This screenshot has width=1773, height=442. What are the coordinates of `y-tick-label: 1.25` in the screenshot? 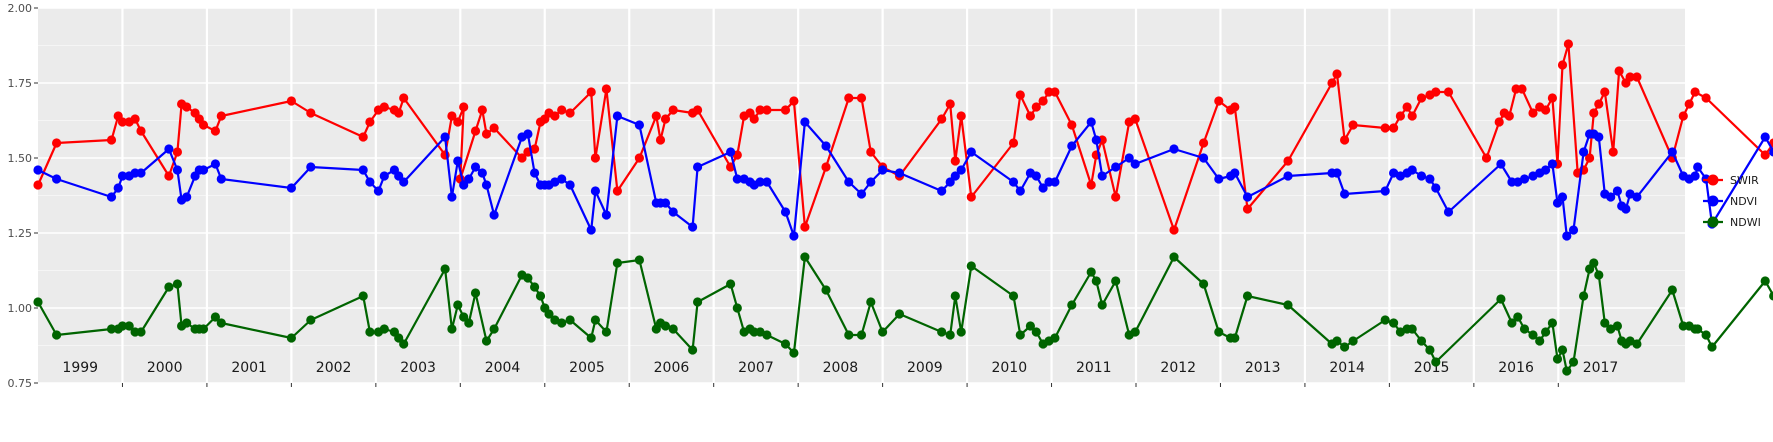 It's located at (20, 233).